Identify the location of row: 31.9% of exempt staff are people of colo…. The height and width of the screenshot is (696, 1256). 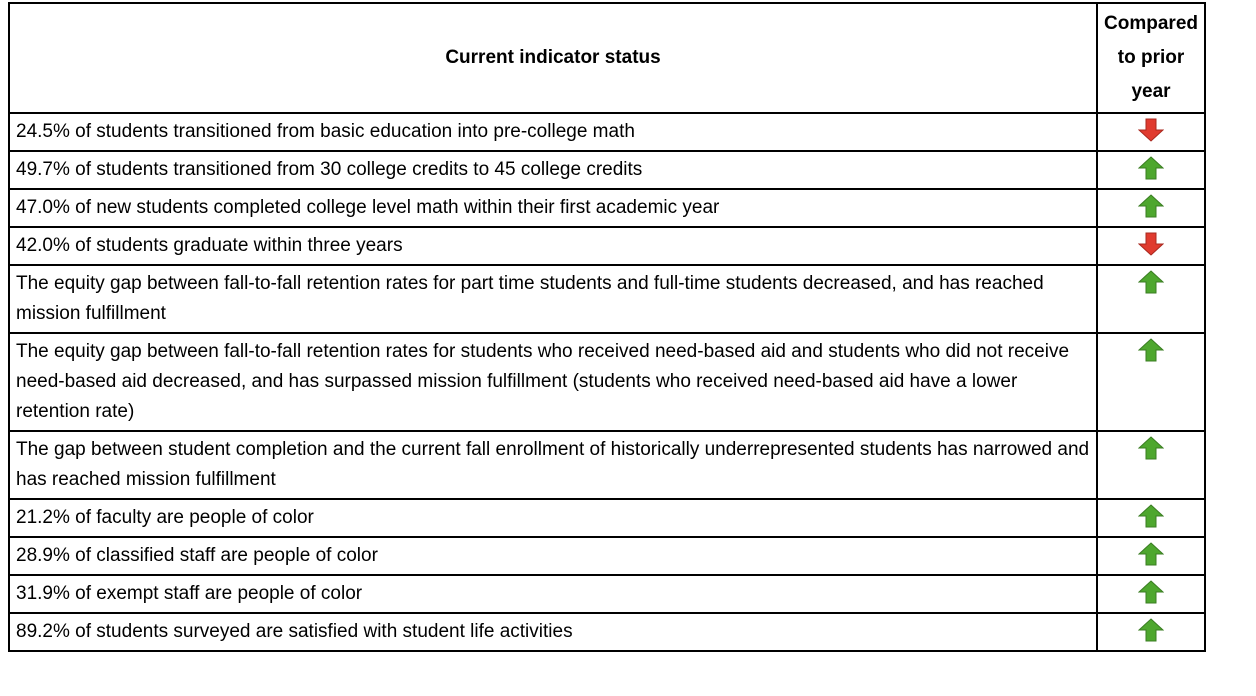
(606, 594).